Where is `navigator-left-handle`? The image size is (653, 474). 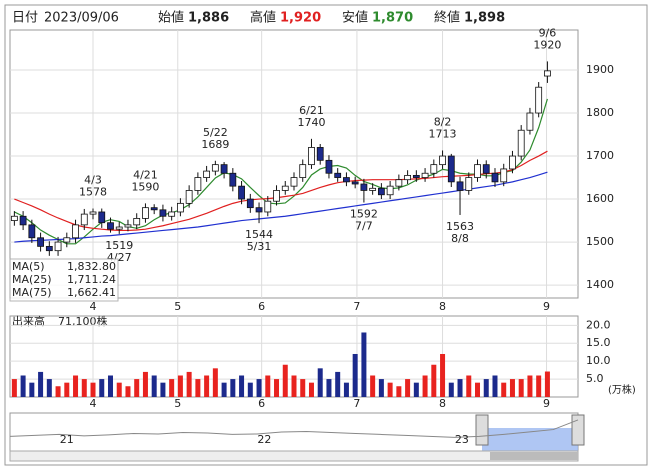 navigator-left-handle is located at coordinates (482, 430).